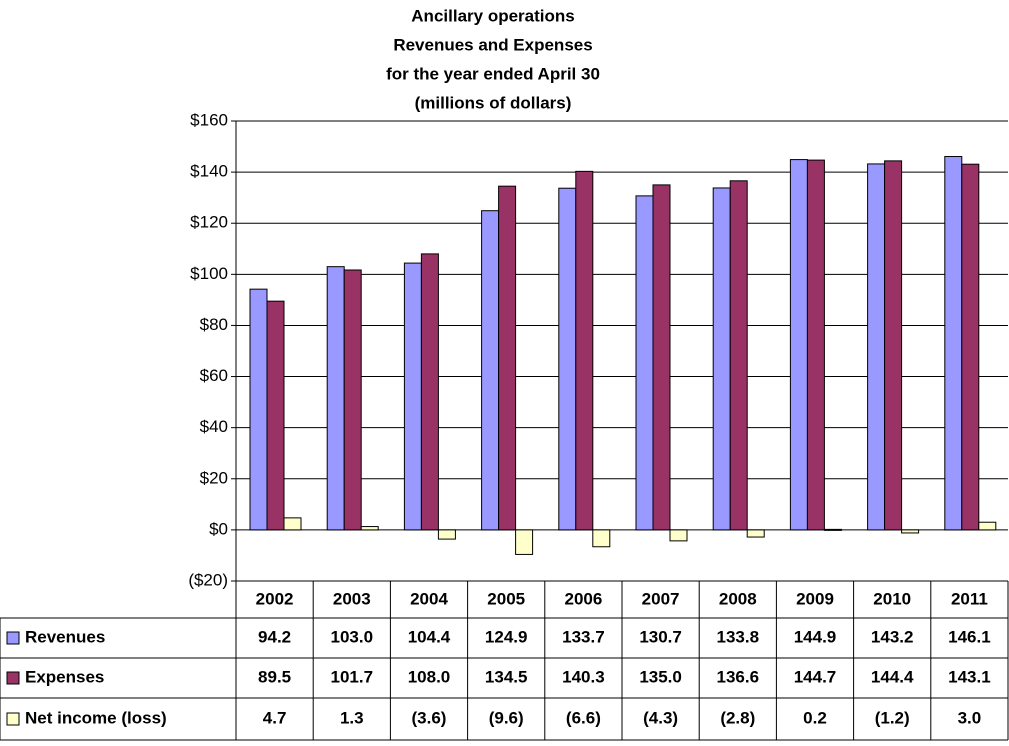 The height and width of the screenshot is (746, 1009). I want to click on y-tick-label: $20, so click(214, 477).